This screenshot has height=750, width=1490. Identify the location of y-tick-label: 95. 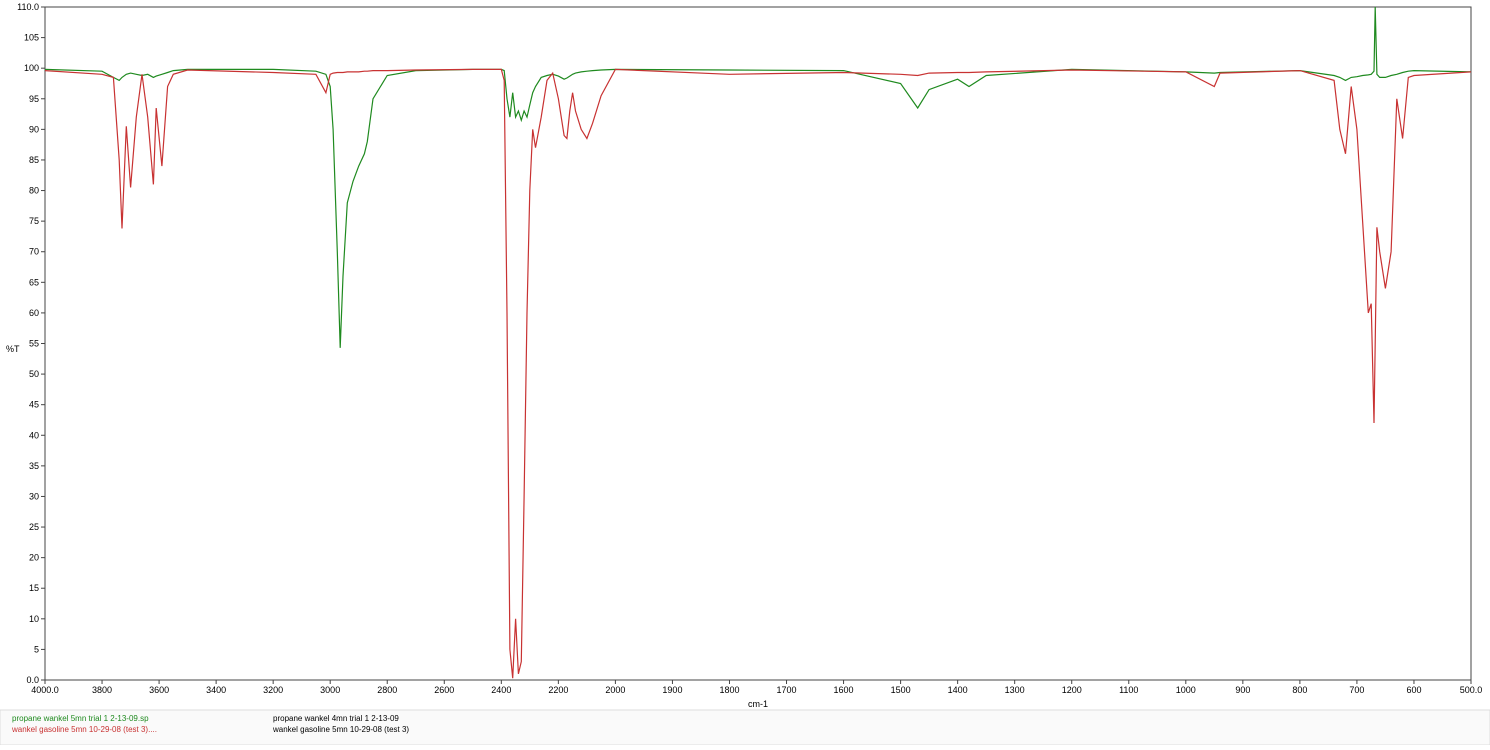
(34, 99).